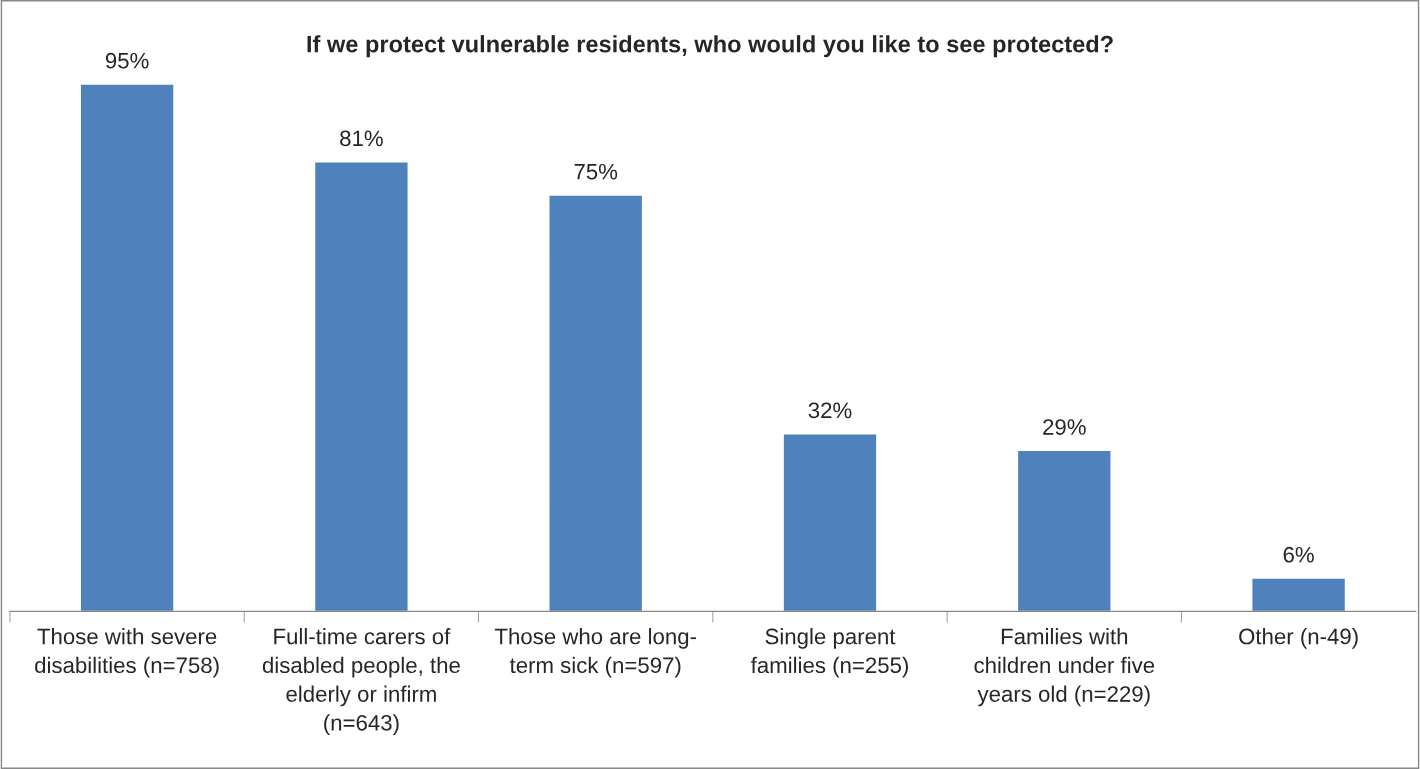 Image resolution: width=1420 pixels, height=769 pixels. What do you see at coordinates (1298, 638) in the screenshot?
I see `x-tick-label: Other (n-49)` at bounding box center [1298, 638].